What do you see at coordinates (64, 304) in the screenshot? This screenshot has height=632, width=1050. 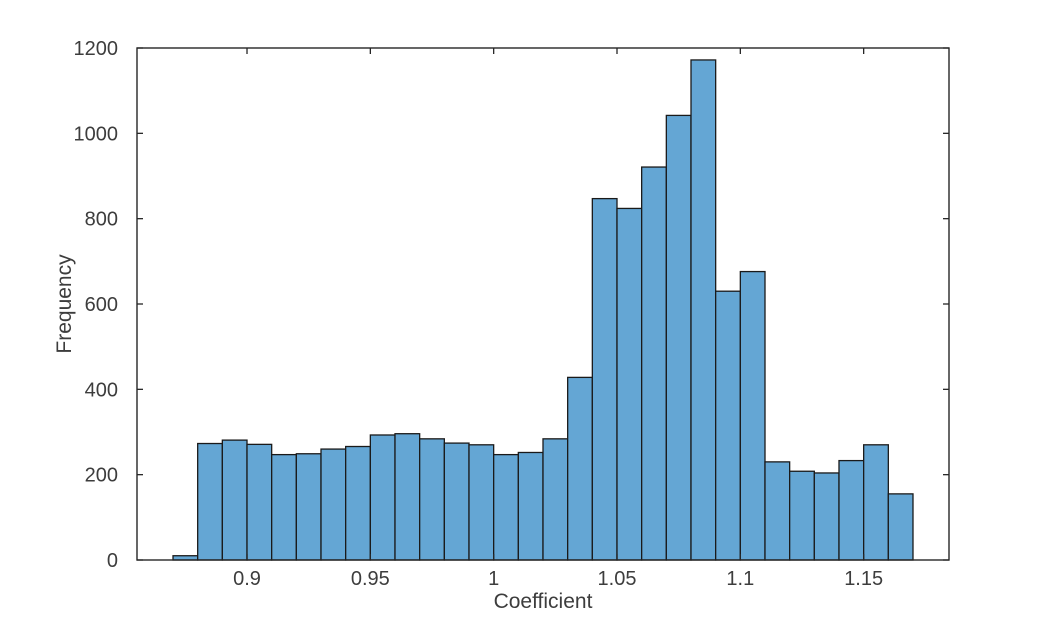 I see `y-axis-label: Frequency` at bounding box center [64, 304].